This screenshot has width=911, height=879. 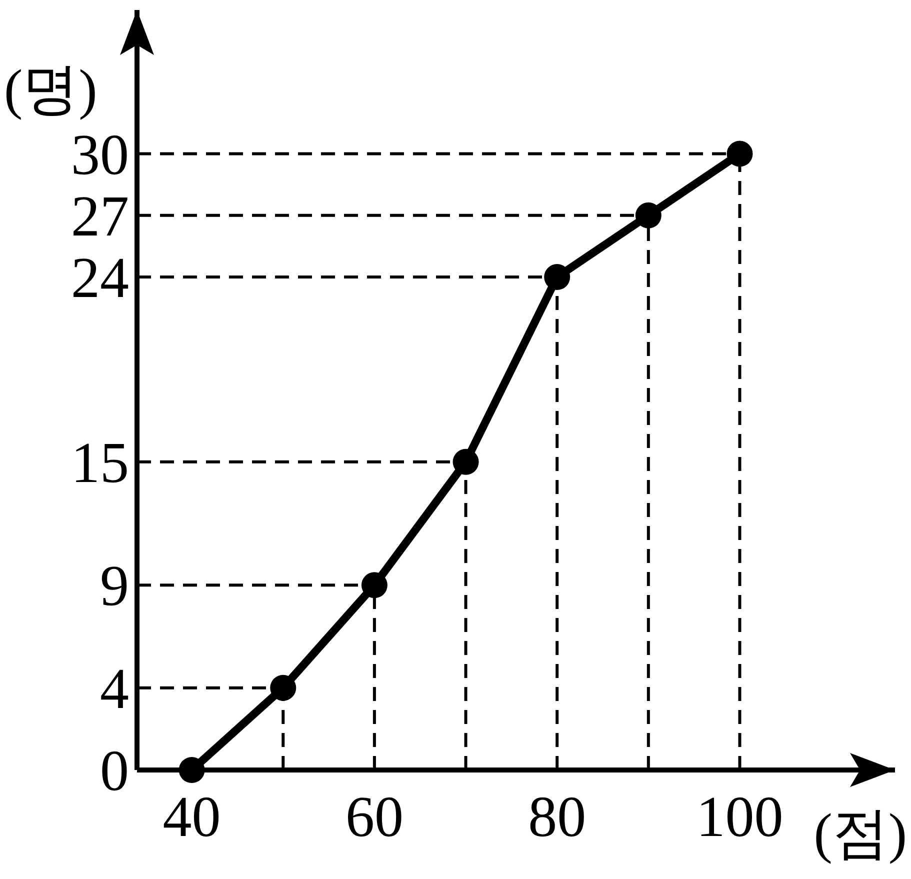 I want to click on y-axis-title: (명), so click(x=51, y=90).